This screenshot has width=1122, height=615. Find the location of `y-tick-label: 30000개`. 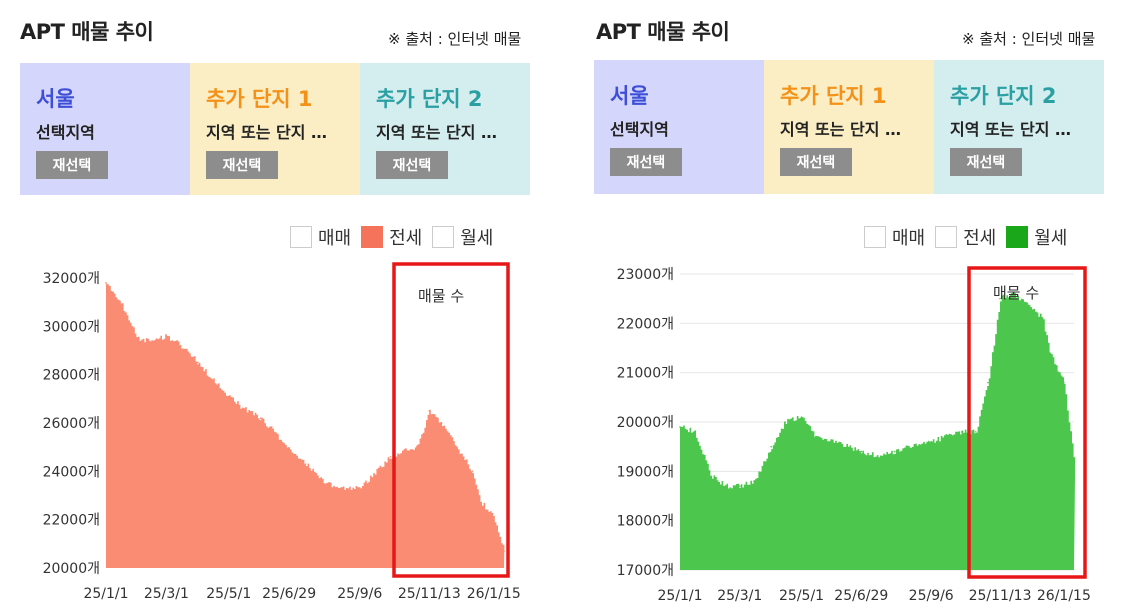

y-tick-label: 30000개 is located at coordinates (71, 327).